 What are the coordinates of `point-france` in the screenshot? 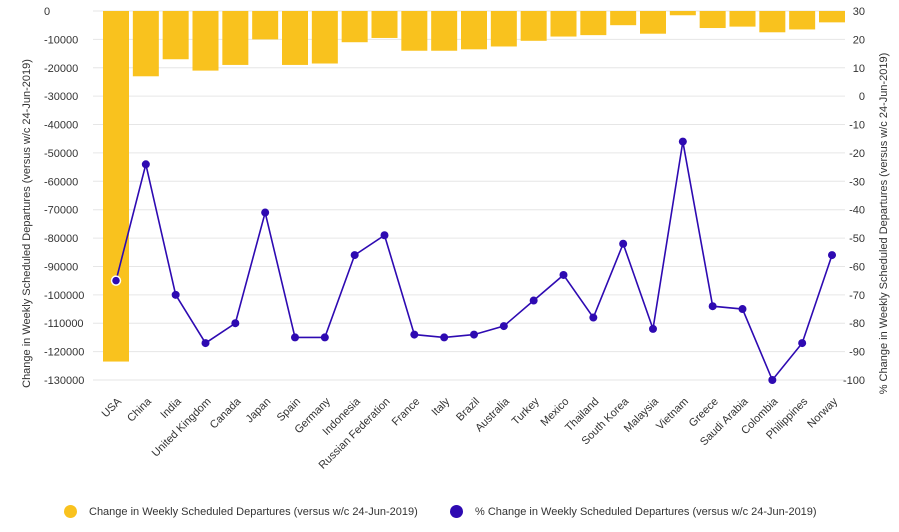 It's located at (414, 334).